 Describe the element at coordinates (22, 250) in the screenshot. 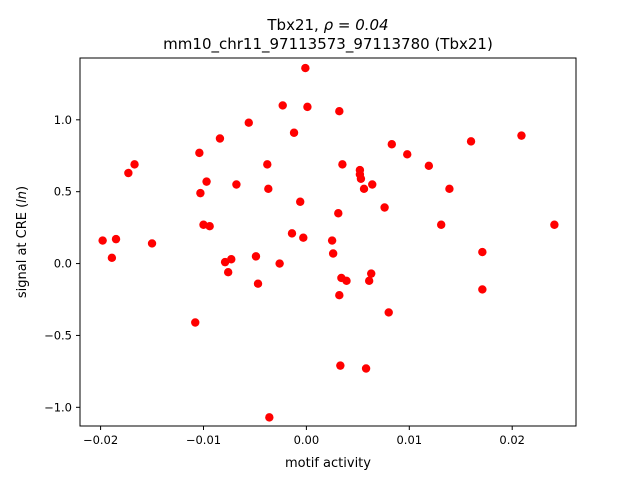

I see `y-axis-label-prefix: signal at CRE (` at that location.